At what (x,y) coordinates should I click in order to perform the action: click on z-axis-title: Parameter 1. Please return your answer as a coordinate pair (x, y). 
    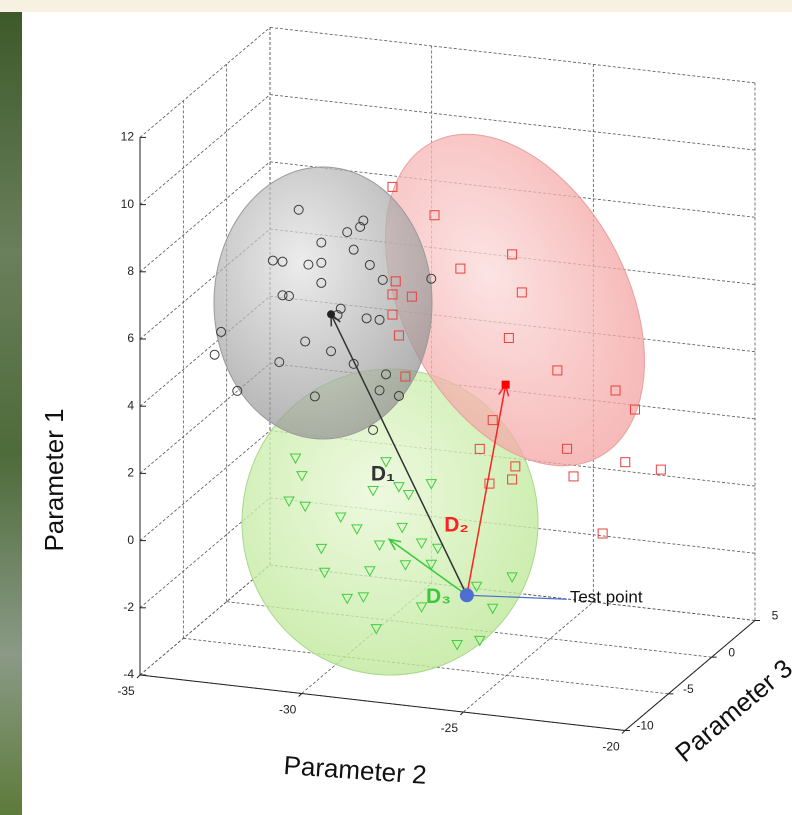
    Looking at the image, I should click on (54, 479).